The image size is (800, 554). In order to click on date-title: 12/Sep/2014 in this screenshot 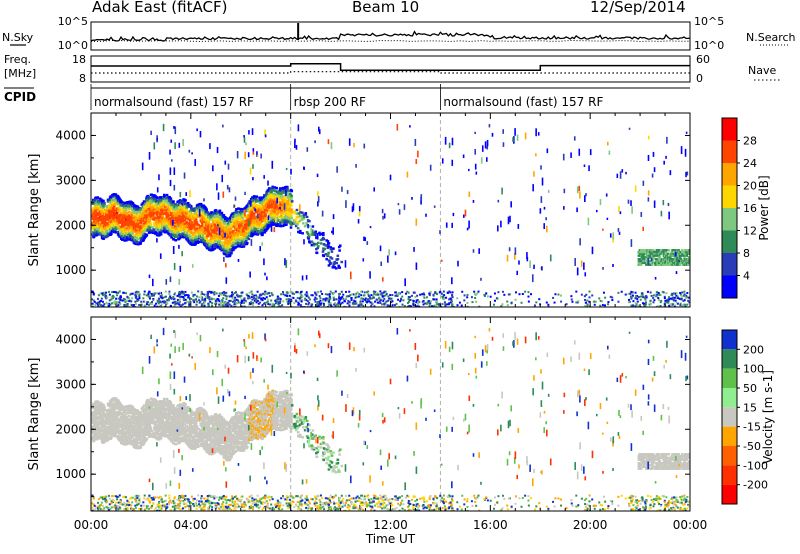, I will do `click(638, 8)`.